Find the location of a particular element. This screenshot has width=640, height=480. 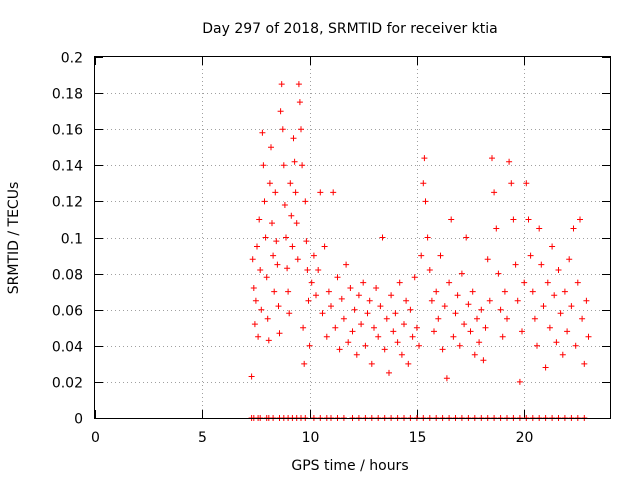

y-tick-label: 0.12 is located at coordinates (67, 203).